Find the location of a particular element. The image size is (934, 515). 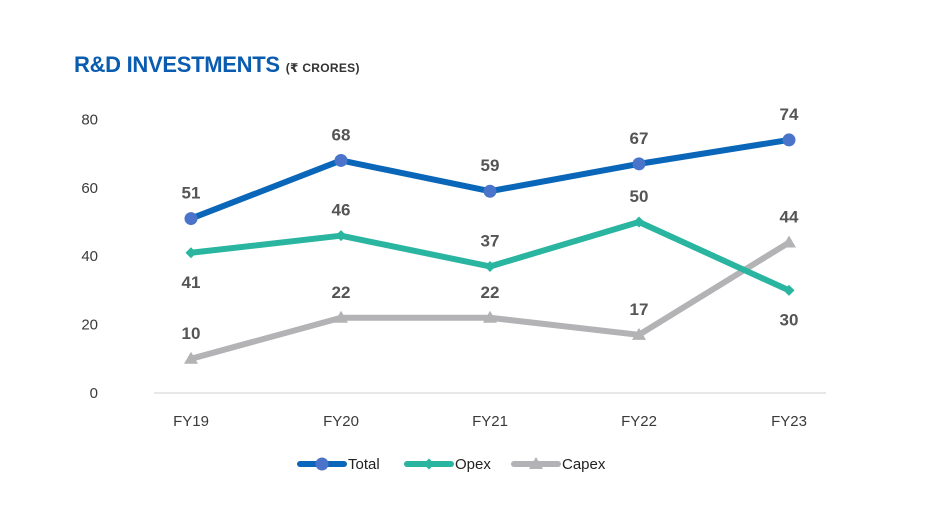

x-tick-label: FY22 is located at coordinates (639, 421).